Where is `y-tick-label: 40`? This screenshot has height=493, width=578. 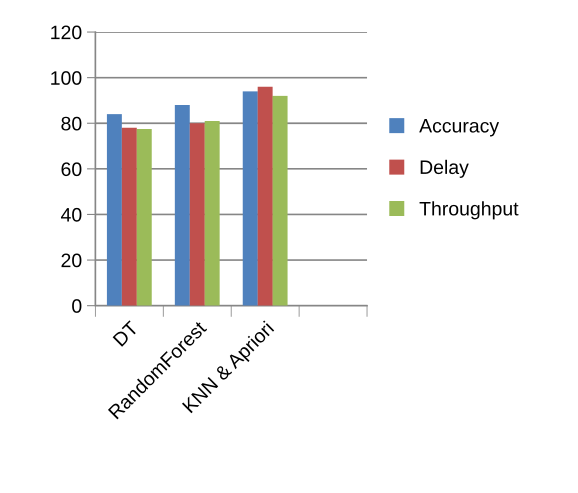 y-tick-label: 40 is located at coordinates (71, 215).